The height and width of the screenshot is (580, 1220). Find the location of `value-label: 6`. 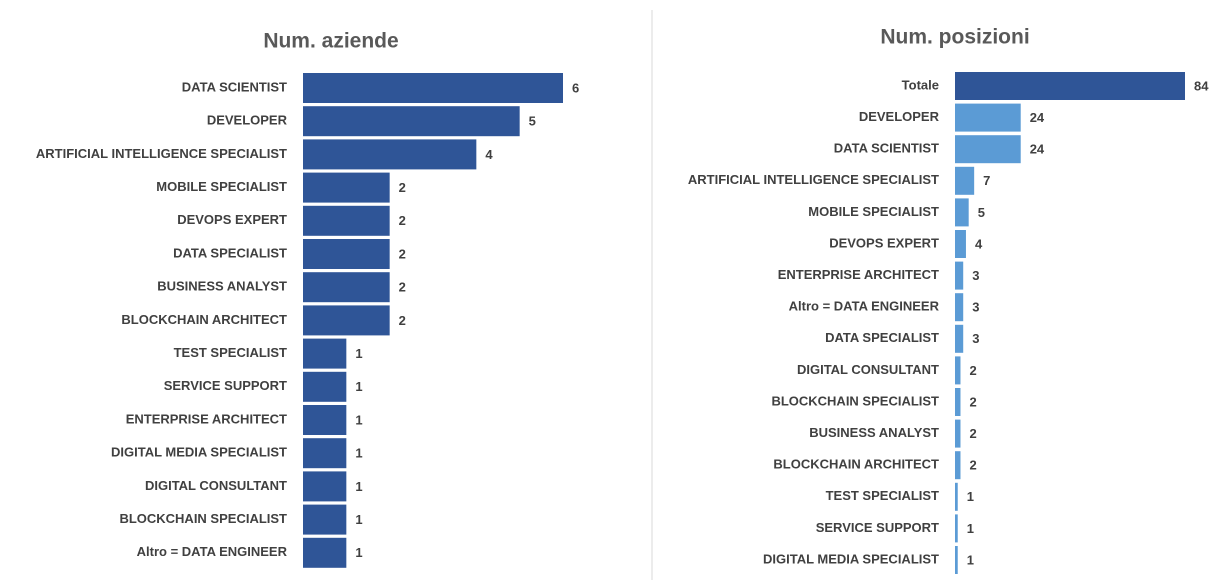

value-label: 6 is located at coordinates (575, 87).